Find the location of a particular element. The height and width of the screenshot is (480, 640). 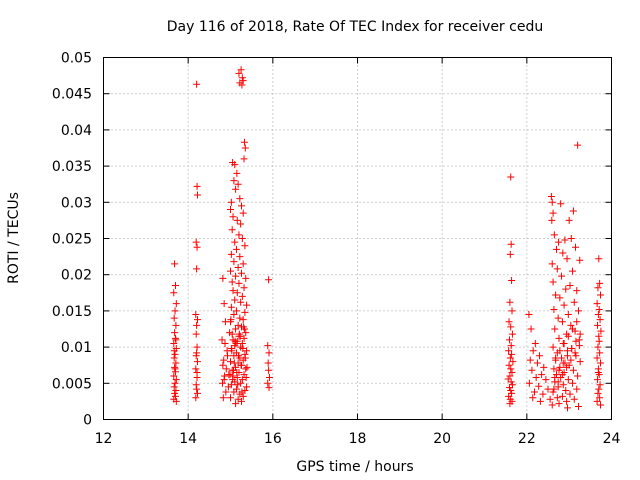

x-tick-label: 22 is located at coordinates (527, 439).